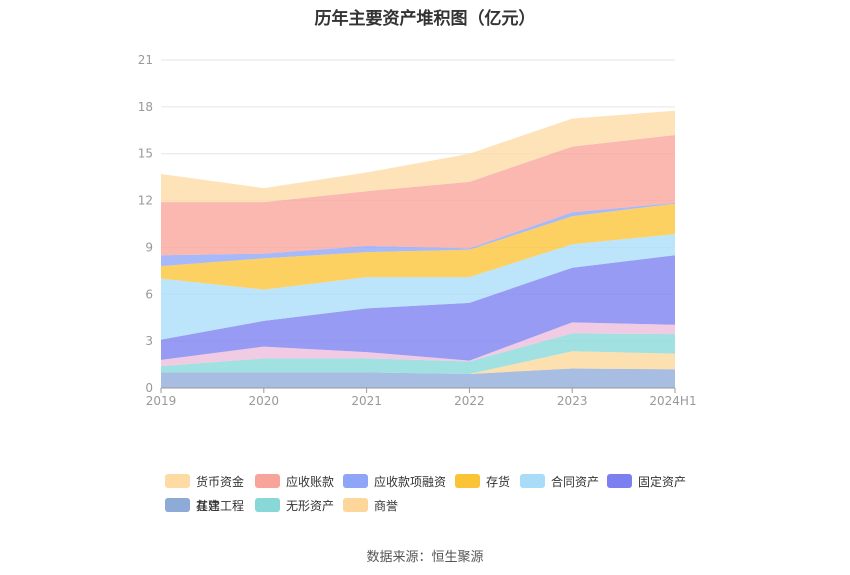 This screenshot has height=575, width=850. What do you see at coordinates (145, 60) in the screenshot?
I see `y-tick-label: 21` at bounding box center [145, 60].